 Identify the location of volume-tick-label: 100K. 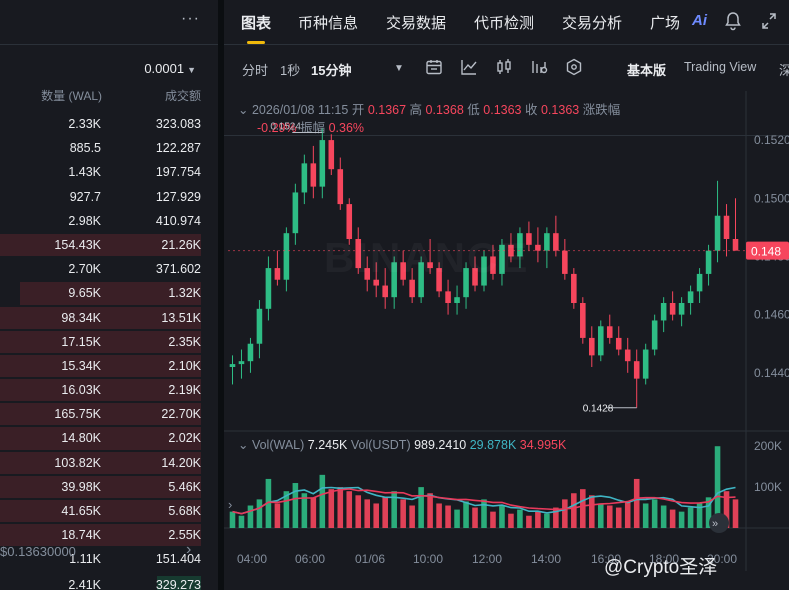
(768, 487).